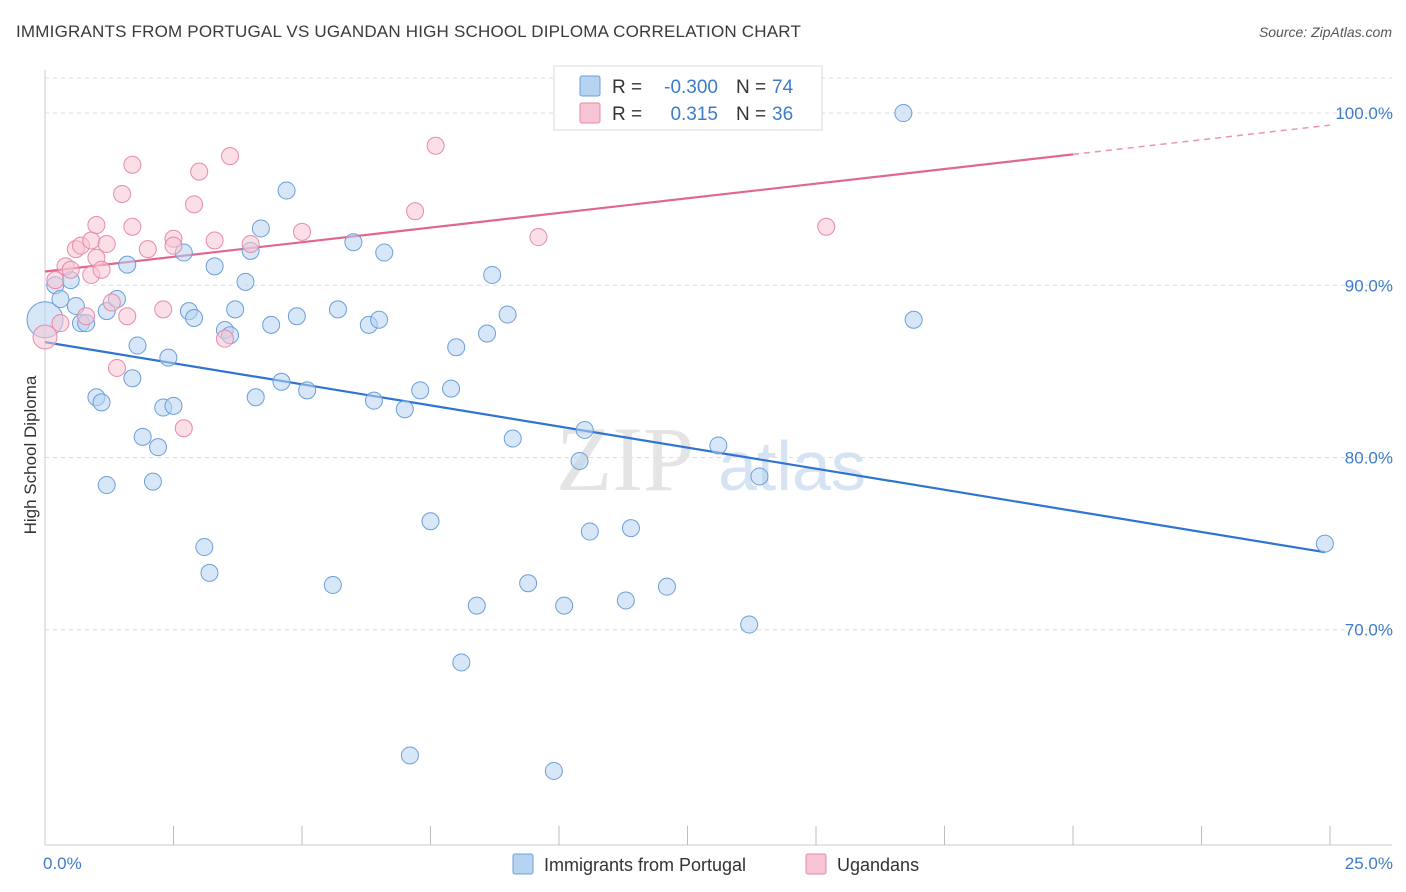 The image size is (1406, 892). Describe the element at coordinates (1364, 113) in the screenshot. I see `y-tick-label: 100.0%` at that location.